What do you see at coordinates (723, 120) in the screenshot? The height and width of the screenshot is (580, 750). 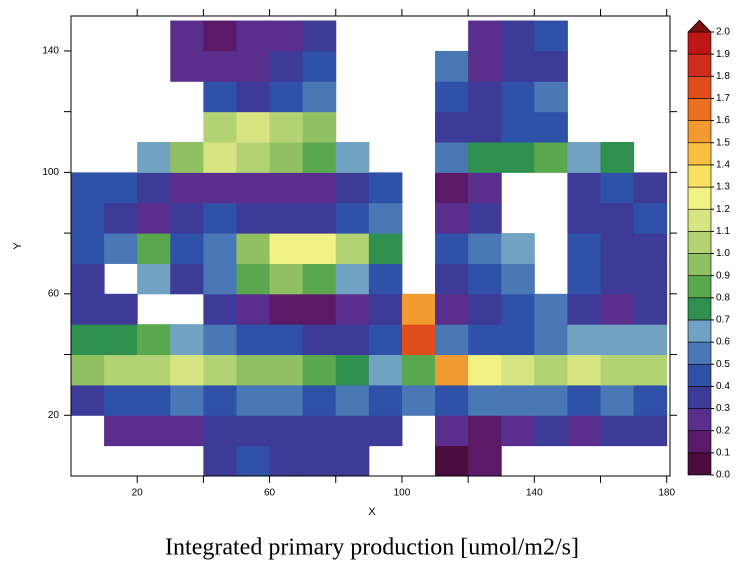 I see `colorbar-tick-label: 1.6` at bounding box center [723, 120].